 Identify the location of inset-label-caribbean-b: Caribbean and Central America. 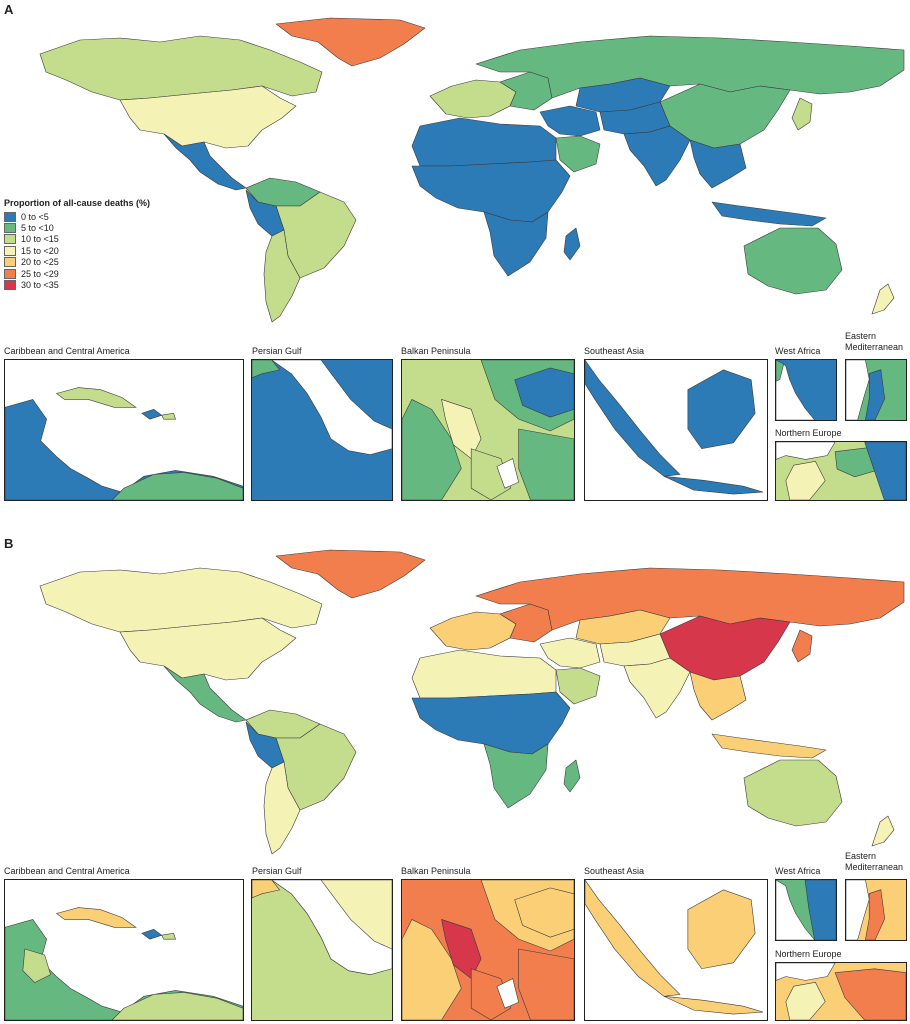
(67, 871).